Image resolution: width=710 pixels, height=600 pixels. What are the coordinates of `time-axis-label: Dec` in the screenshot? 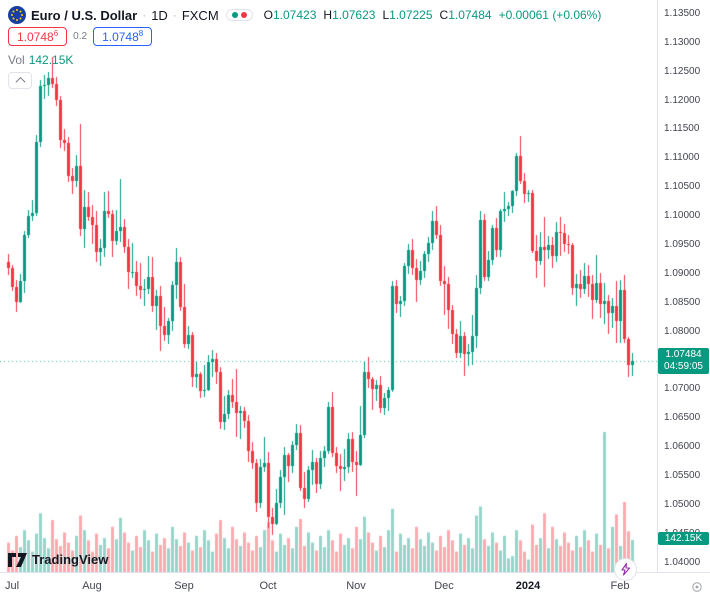 It's located at (444, 586).